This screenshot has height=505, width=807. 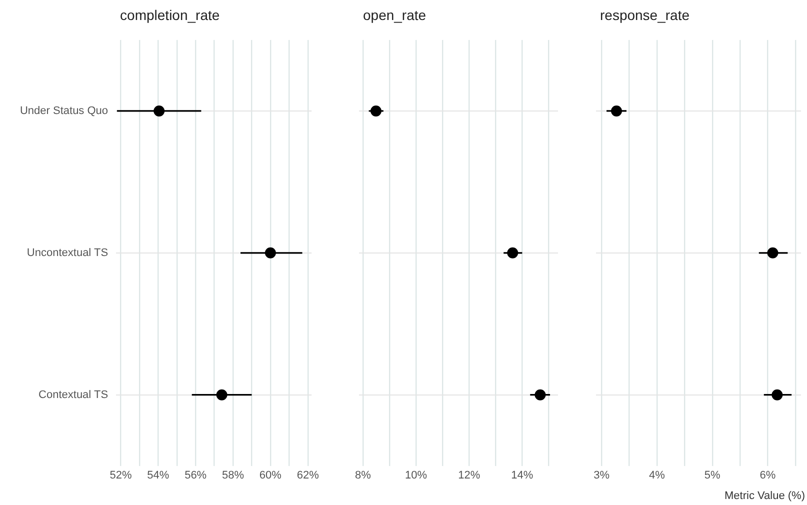 I want to click on x-tick-label: 5%, so click(x=712, y=475).